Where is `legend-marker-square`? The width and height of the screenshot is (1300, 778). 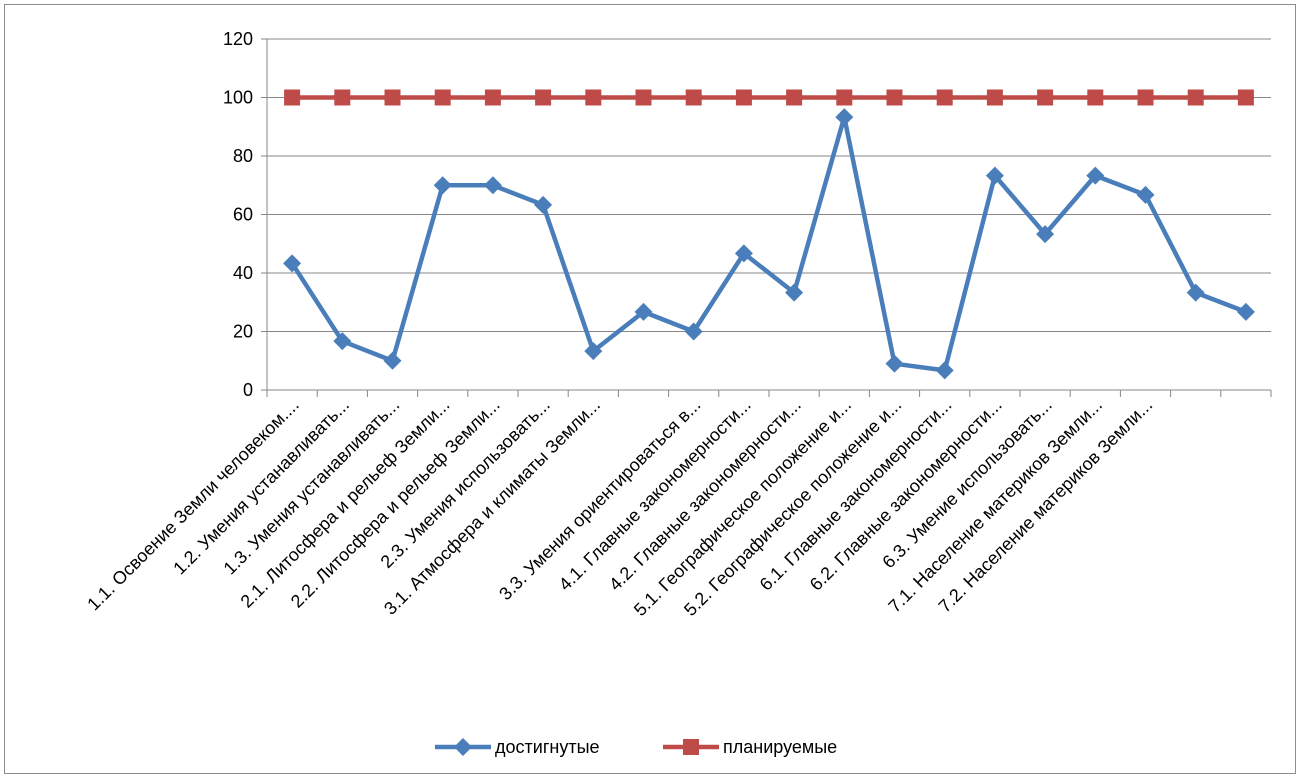 legend-marker-square is located at coordinates (691, 747).